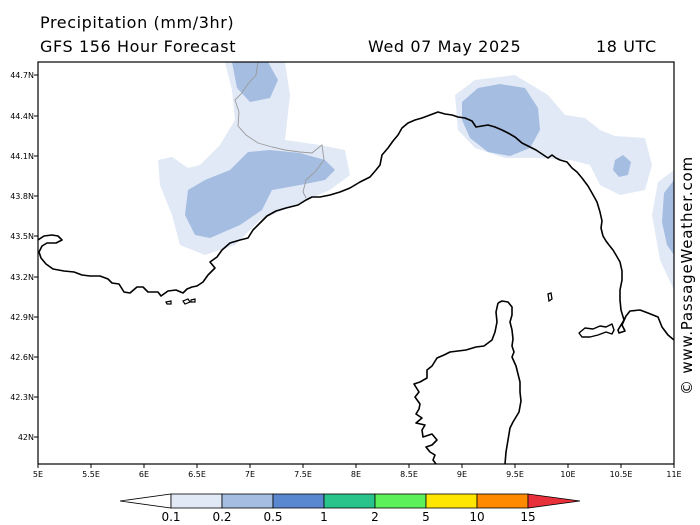  I want to click on precip-legend: 0.1 0.2 0.5 1 2 5 10 15, so click(350, 508).